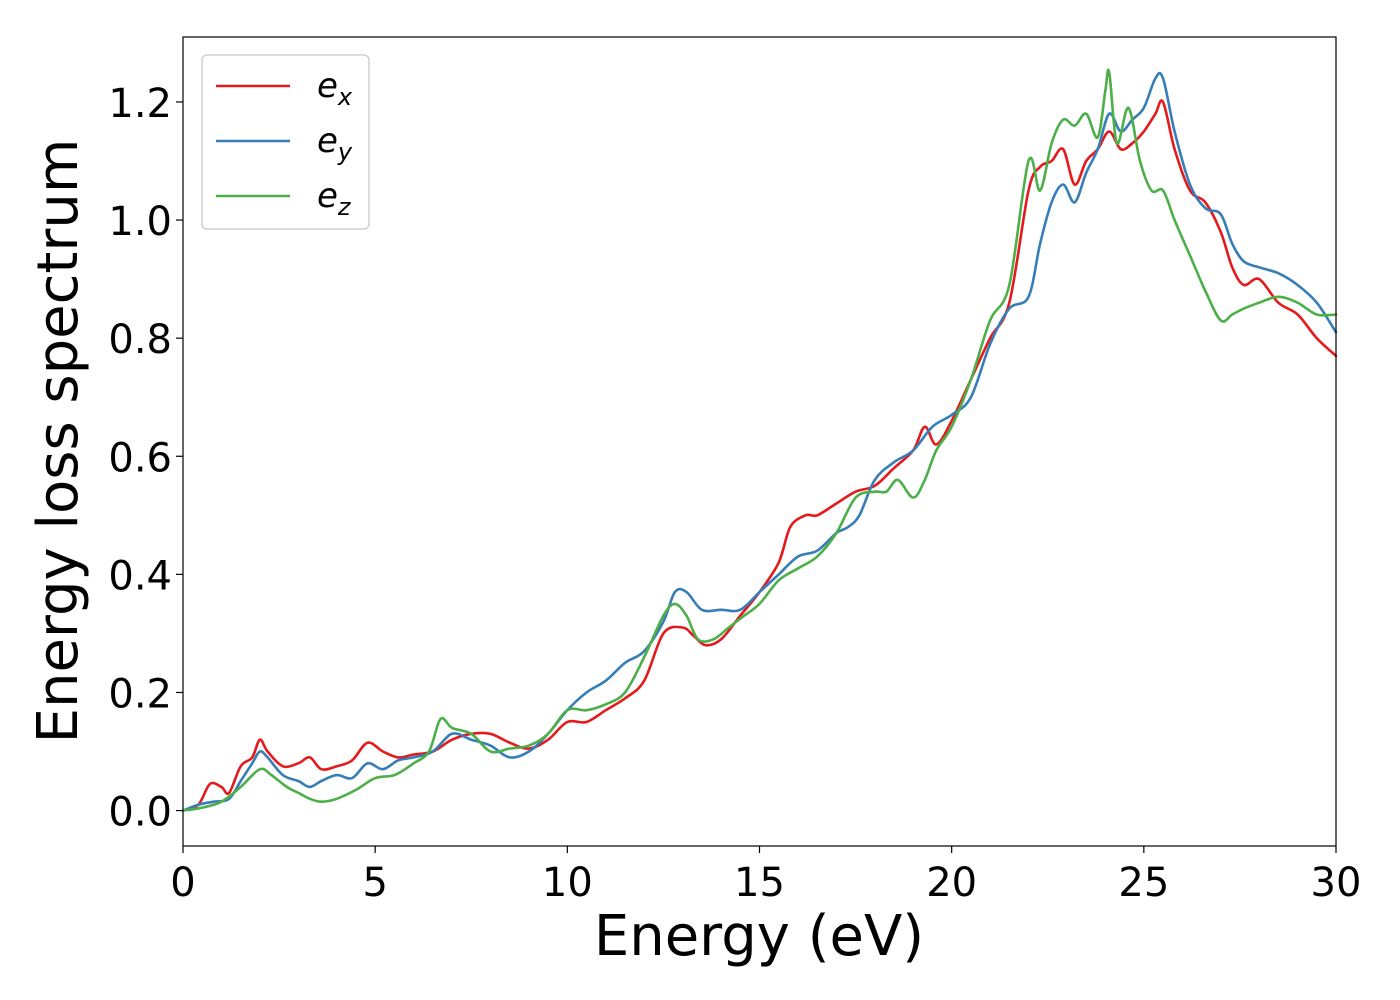 The image size is (1400, 1000). What do you see at coordinates (1143, 883) in the screenshot?
I see `x-tick-label: 25` at bounding box center [1143, 883].